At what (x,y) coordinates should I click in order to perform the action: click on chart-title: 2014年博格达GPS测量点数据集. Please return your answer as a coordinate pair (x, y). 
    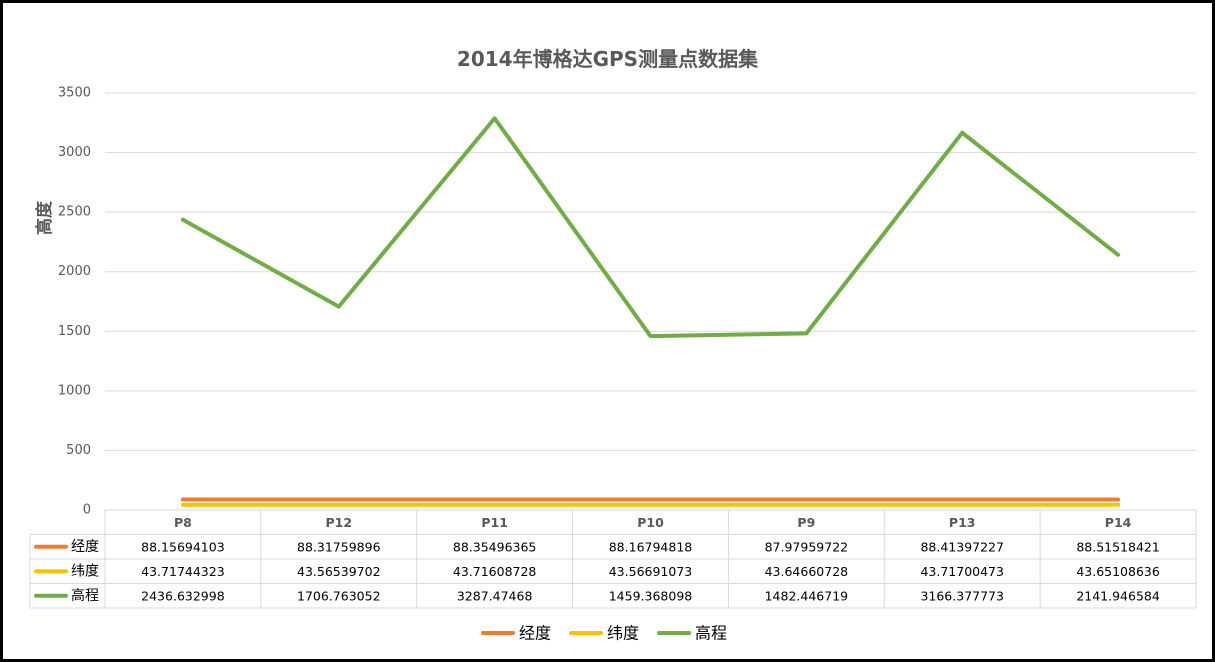
    Looking at the image, I should click on (607, 59).